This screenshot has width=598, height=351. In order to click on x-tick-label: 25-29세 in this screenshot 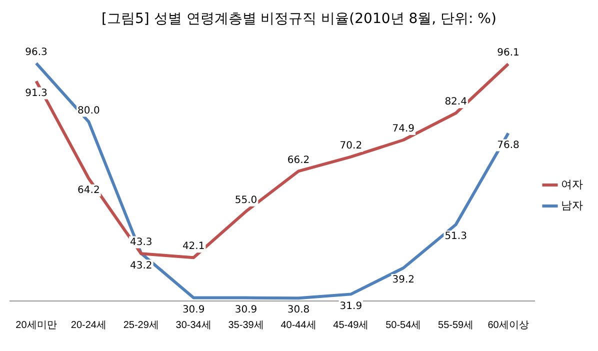, I will do `click(141, 325)`.